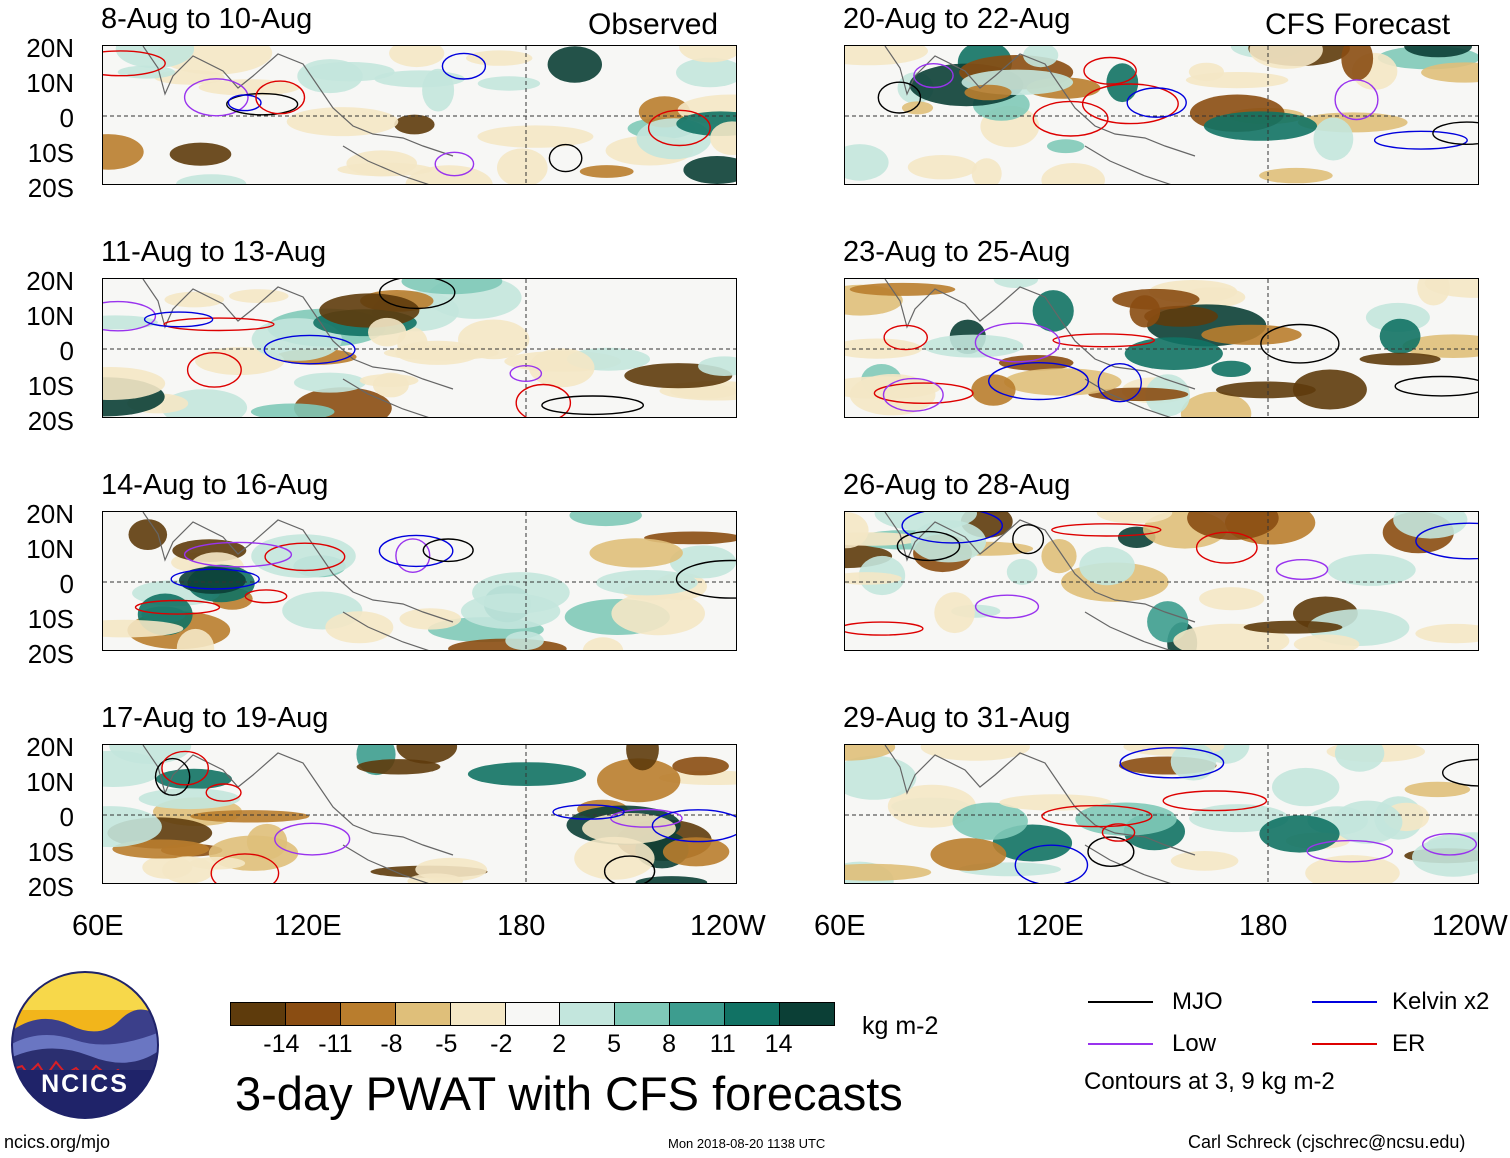 This screenshot has height=1158, width=1510. I want to click on observed-label: Observed, so click(653, 24).